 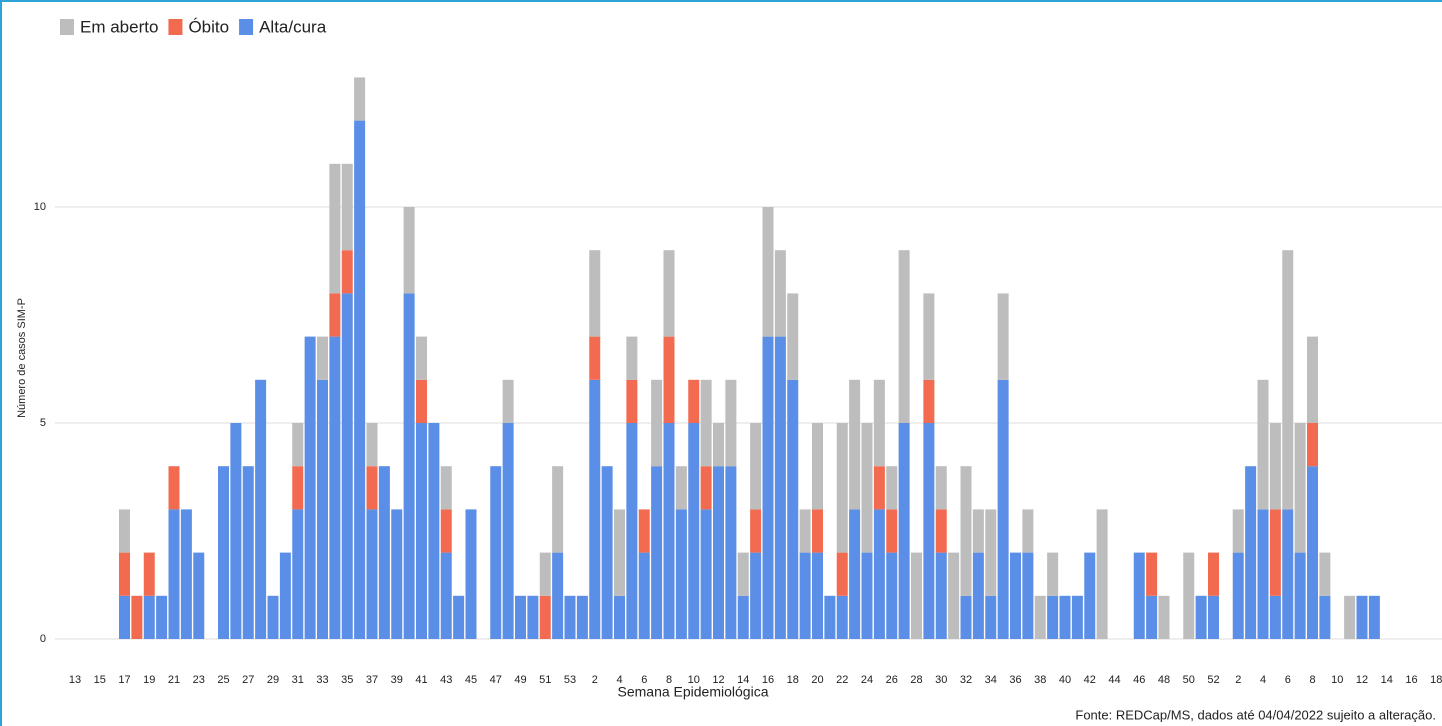 I want to click on x-tick-label: 40, so click(x=1065, y=680).